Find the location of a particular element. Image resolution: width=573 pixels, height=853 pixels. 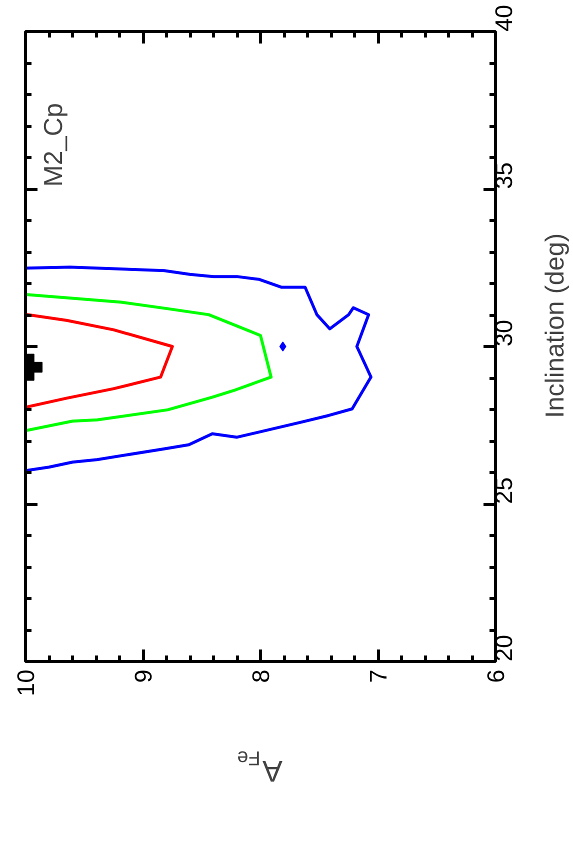

annotation: M2_Cp is located at coordinates (53, 144).